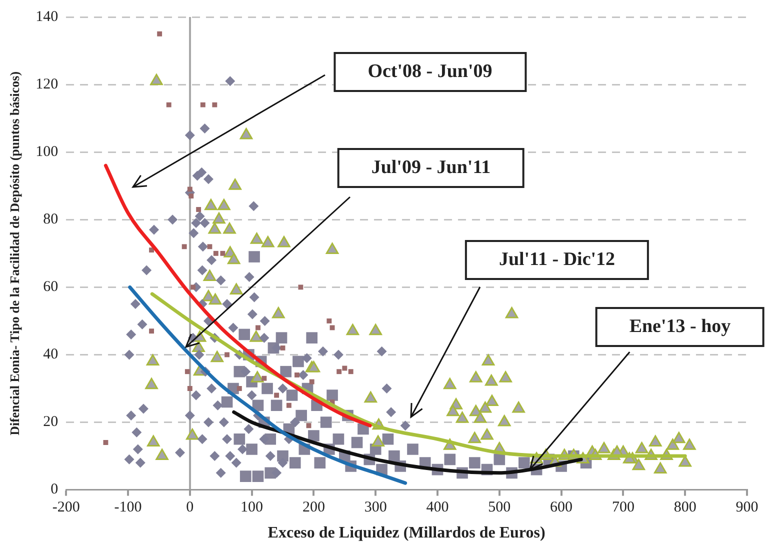  What do you see at coordinates (747, 508) in the screenshot?
I see `x-tick-label: 900` at bounding box center [747, 508].